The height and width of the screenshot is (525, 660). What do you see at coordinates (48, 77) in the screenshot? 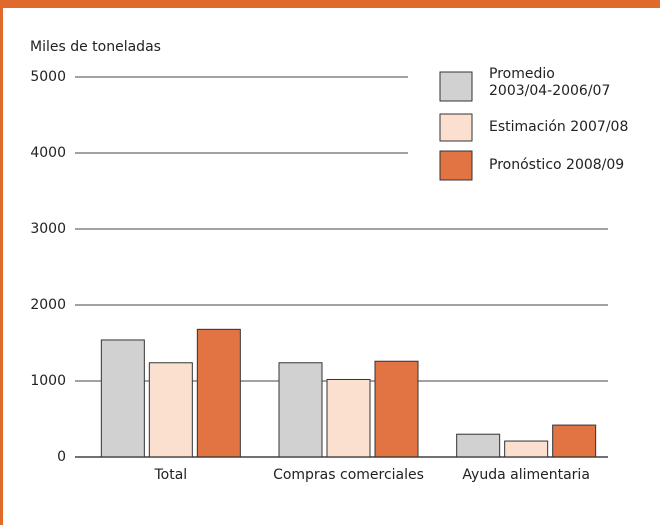
I see `y-tick-label: 5000` at bounding box center [48, 77].